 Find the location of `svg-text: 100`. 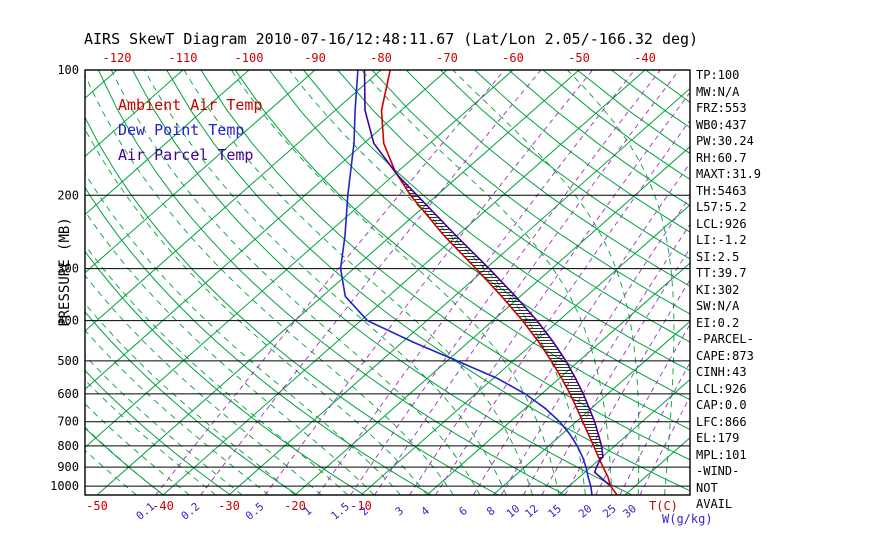

svg-text: 100 is located at coordinates (68, 70).